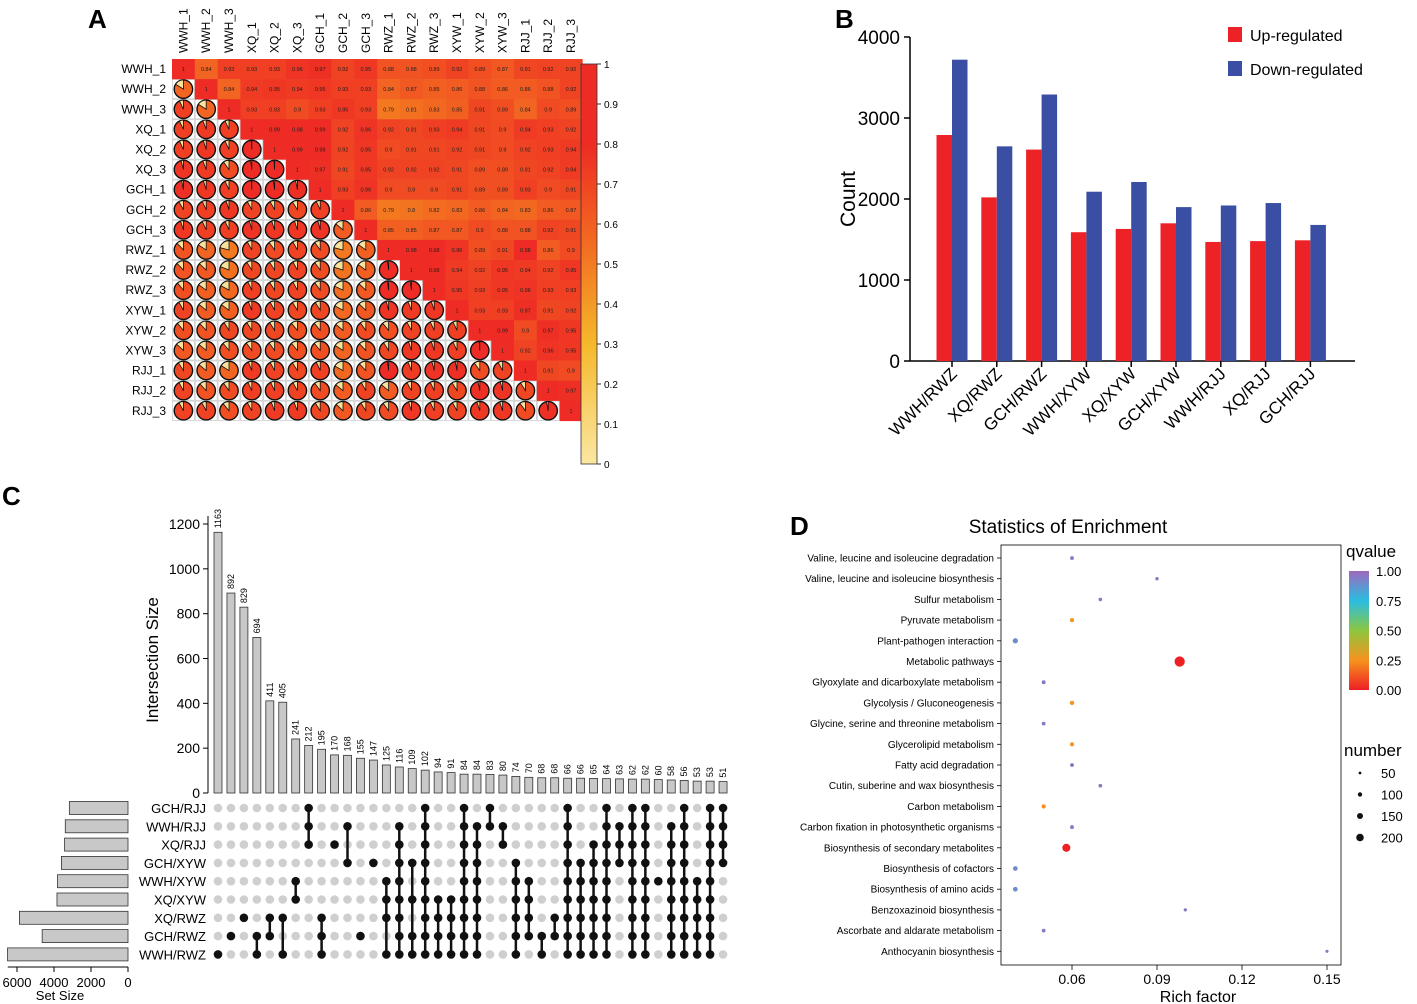 The width and height of the screenshot is (1417, 1004). Describe the element at coordinates (1326, 979) in the screenshot. I see `d-x-tick-label: 0.15` at that location.